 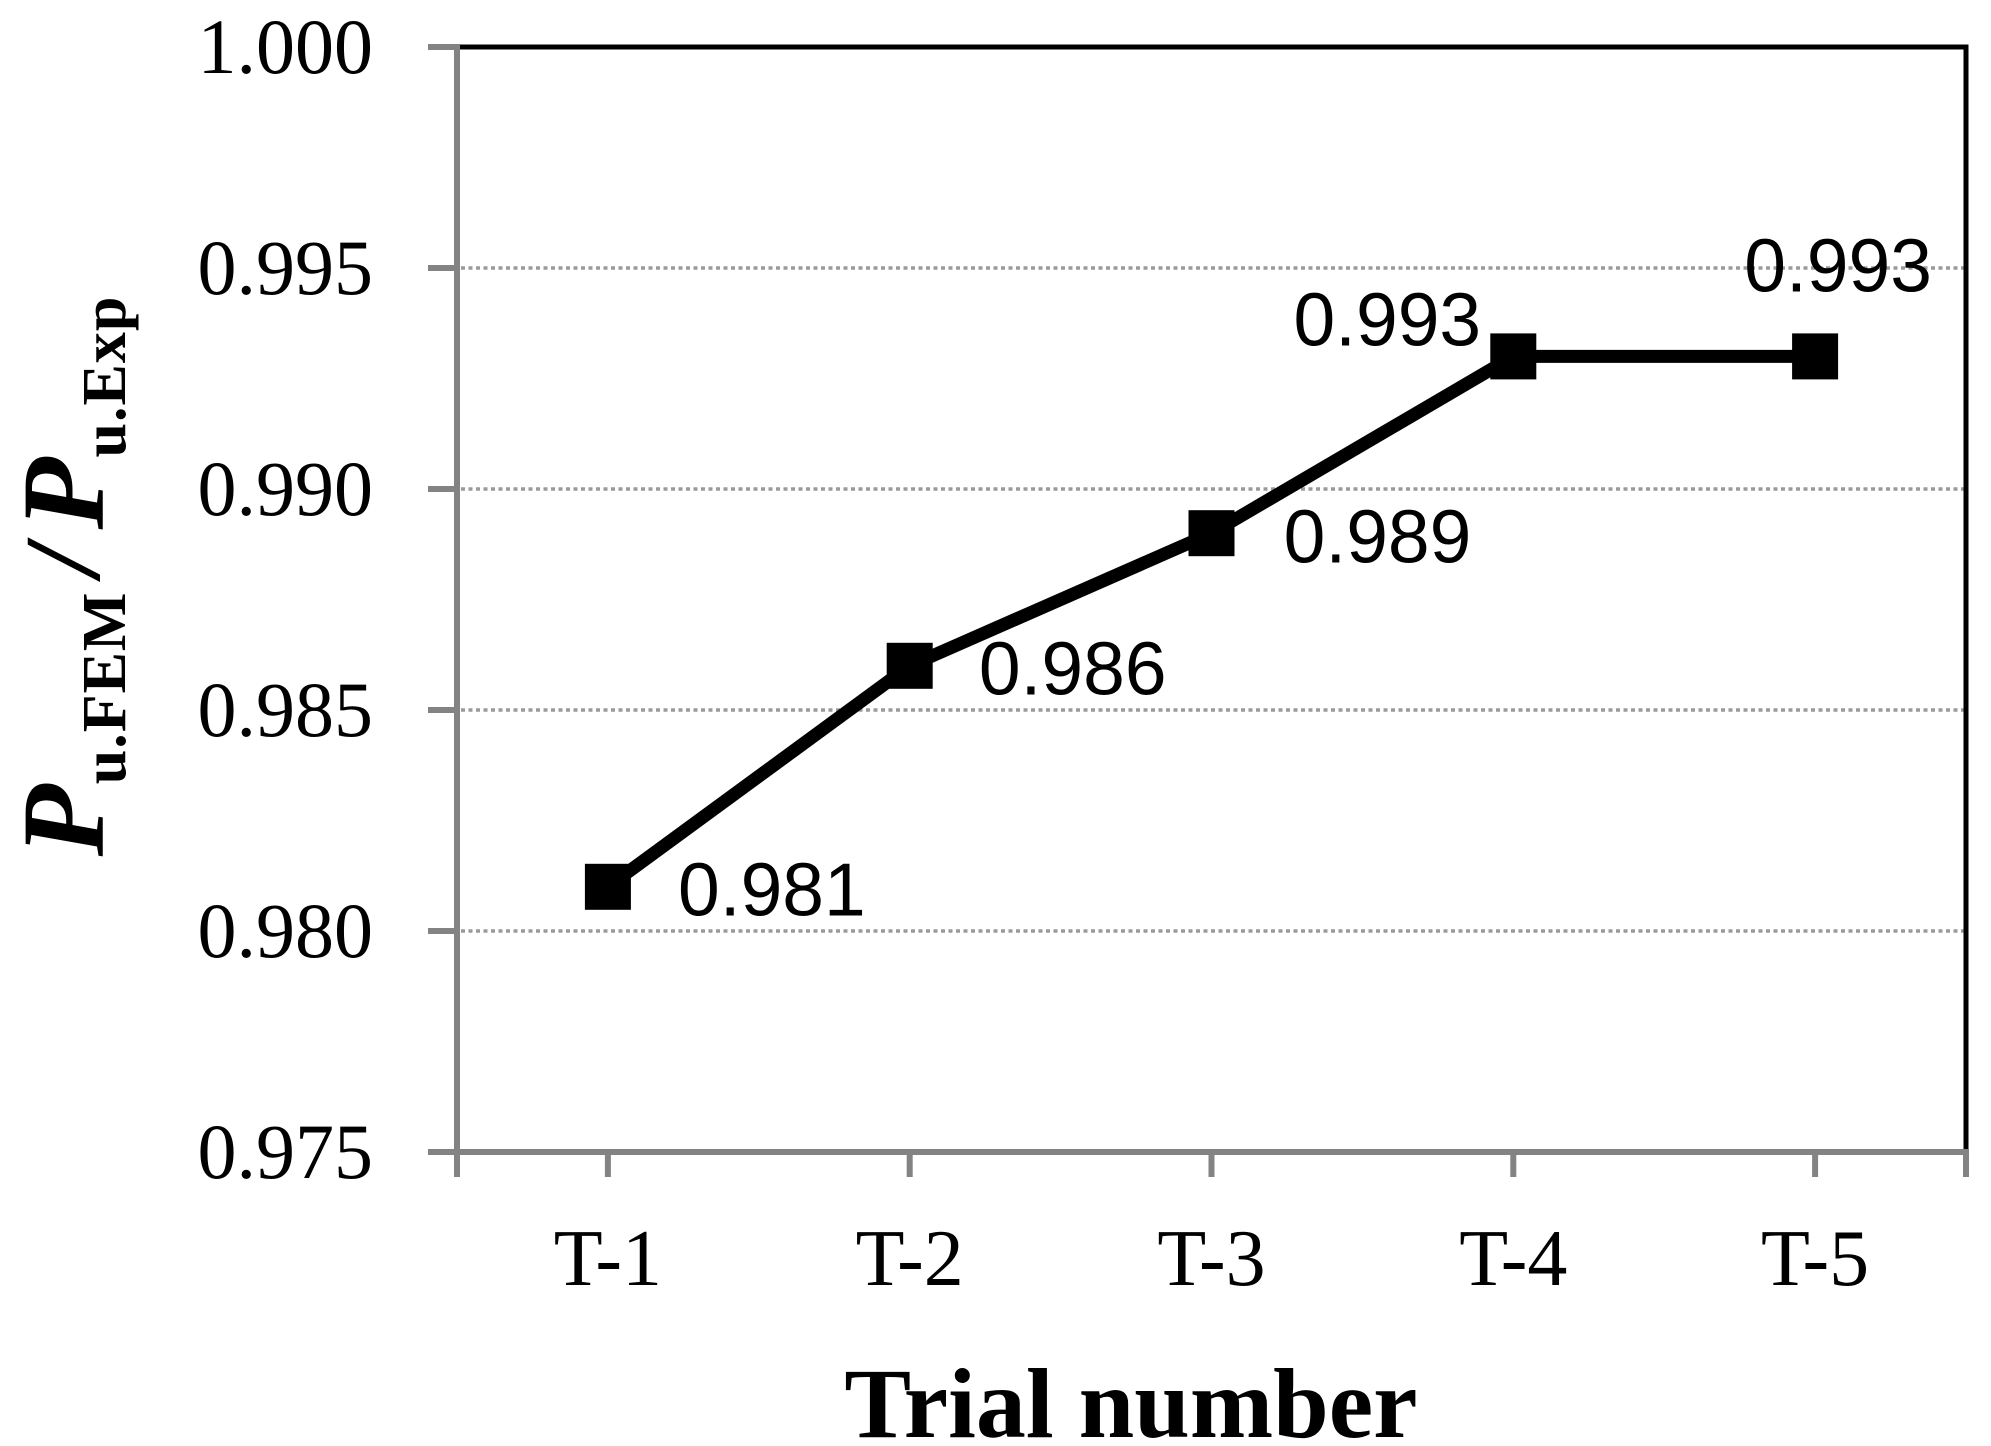 I want to click on x-axis-tick-label: T-2, so click(x=909, y=1259).